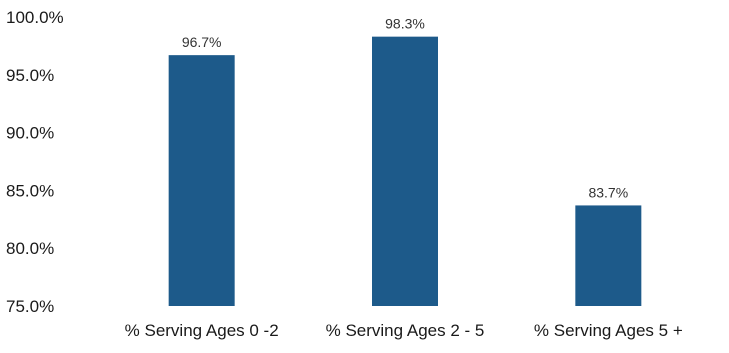 The height and width of the screenshot is (353, 729). I want to click on data-label: 98.3%, so click(405, 24).